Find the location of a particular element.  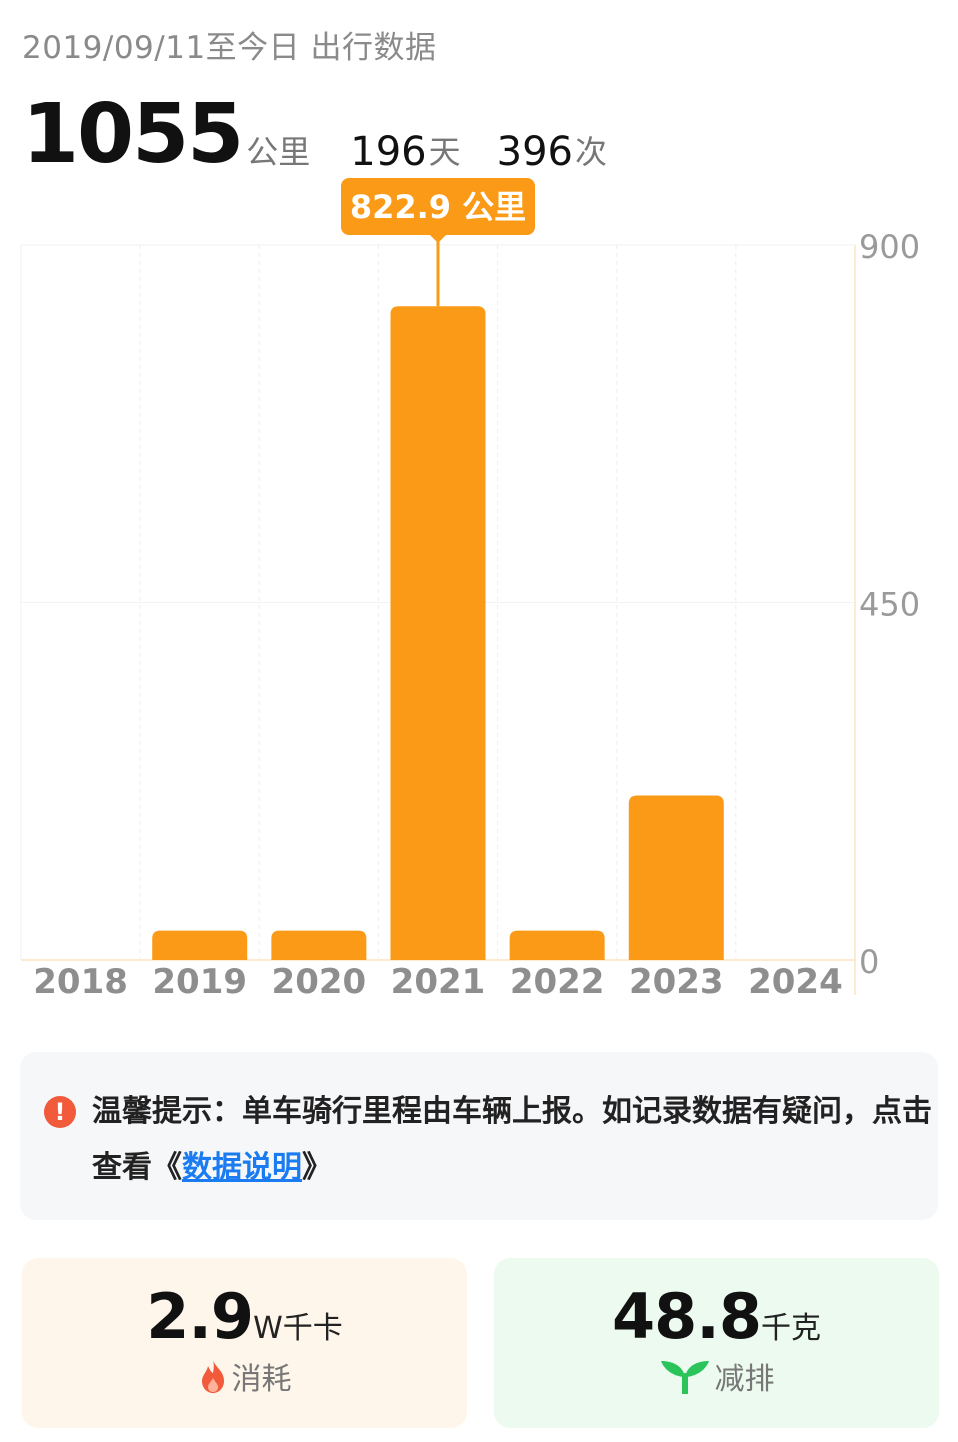

sprout-icon is located at coordinates (684, 1377).